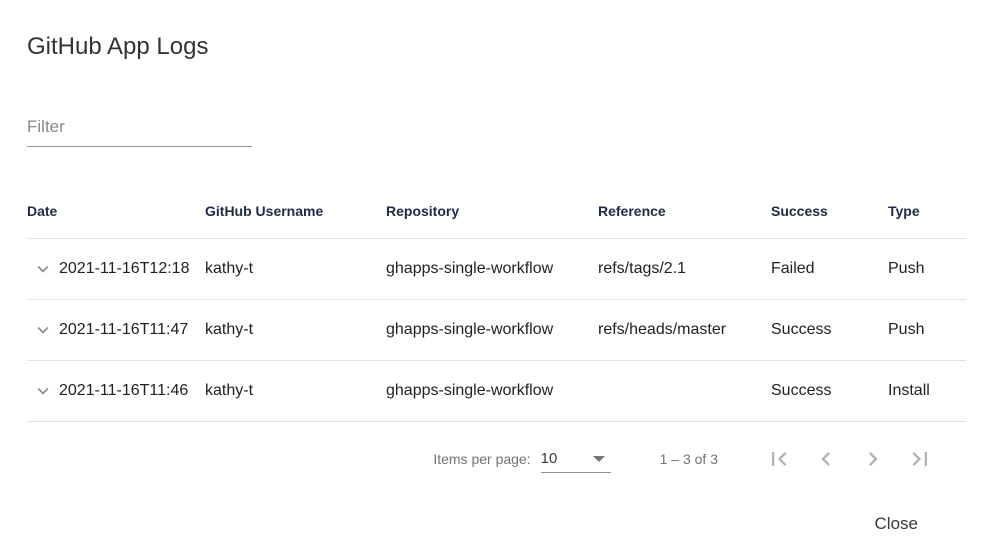 This screenshot has width=992, height=551. What do you see at coordinates (799, 210) in the screenshot?
I see `column-header-success: Success` at bounding box center [799, 210].